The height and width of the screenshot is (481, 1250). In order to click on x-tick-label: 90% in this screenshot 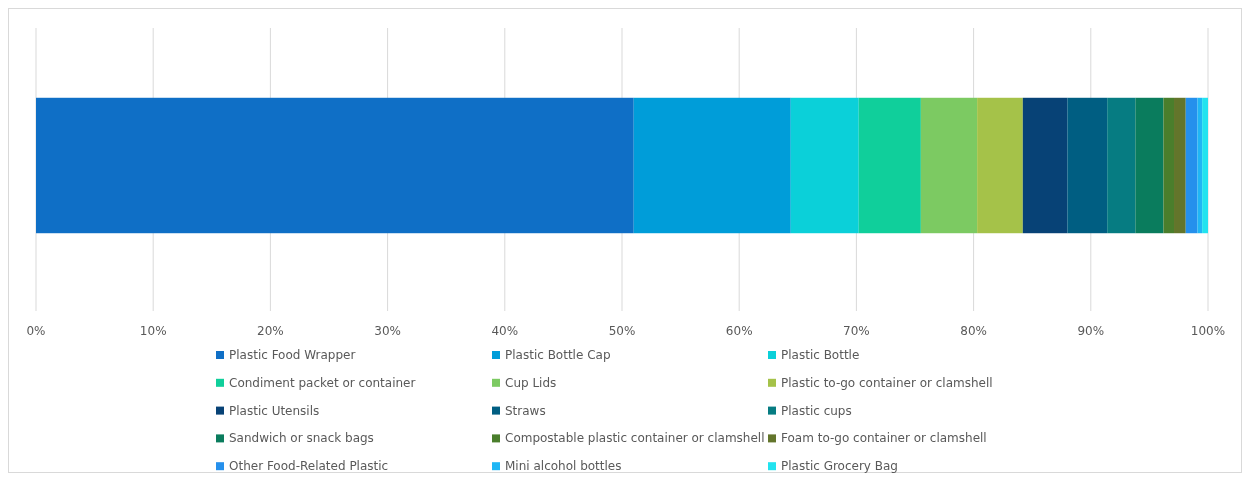, I will do `click(1091, 331)`.